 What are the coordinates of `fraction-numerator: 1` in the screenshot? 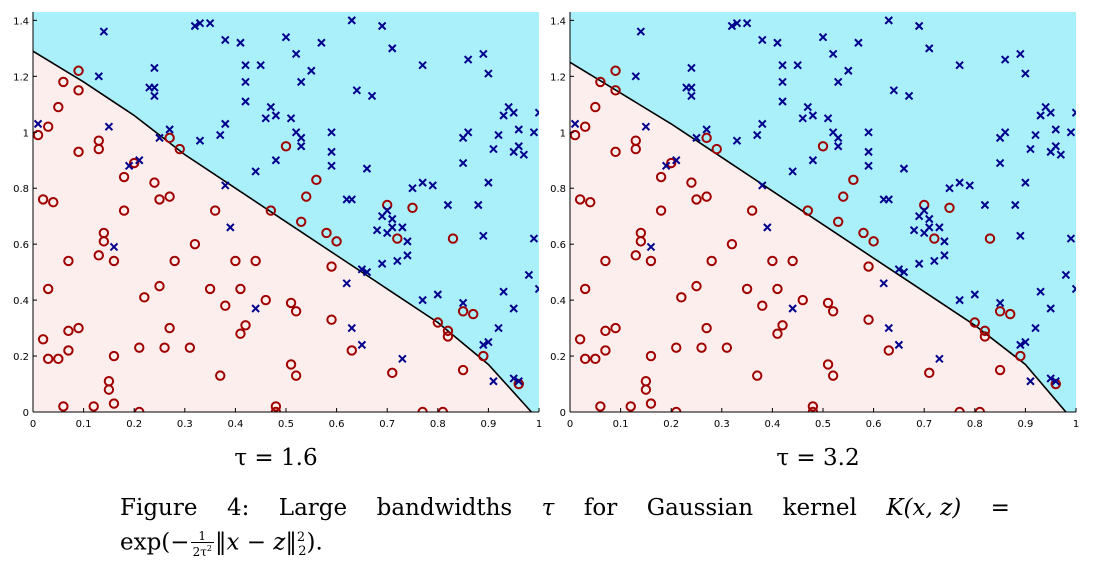 It's located at (202, 536).